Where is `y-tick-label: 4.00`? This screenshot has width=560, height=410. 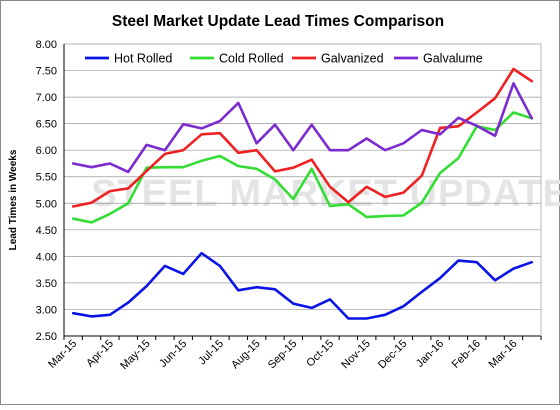
y-tick-label: 4.00 is located at coordinates (46, 257).